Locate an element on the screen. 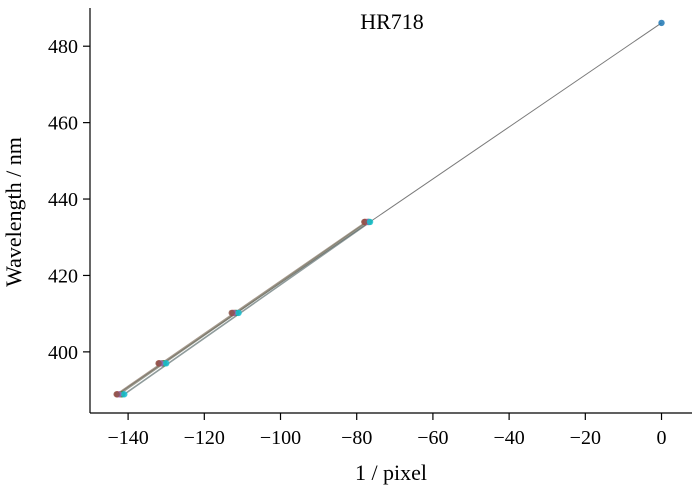  y-tick-label: 440 is located at coordinates (63, 200).